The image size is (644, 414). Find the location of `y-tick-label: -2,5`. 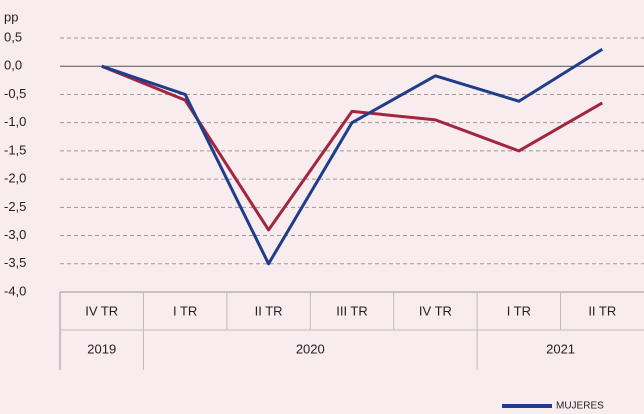

y-tick-label: -2,5 is located at coordinates (15, 206).